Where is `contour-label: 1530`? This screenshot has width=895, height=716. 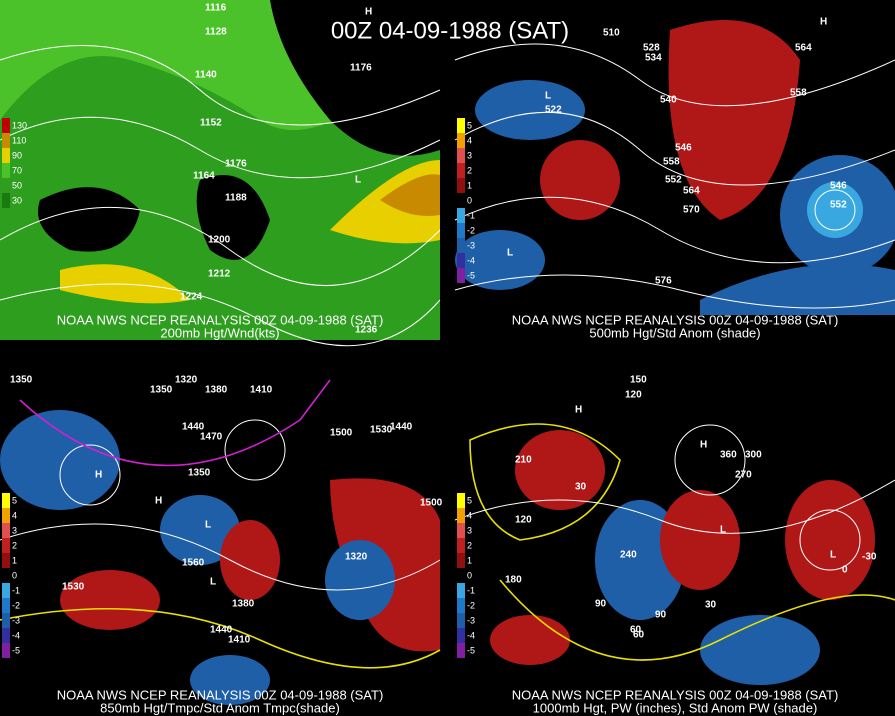
contour-label: 1530 is located at coordinates (73, 587).